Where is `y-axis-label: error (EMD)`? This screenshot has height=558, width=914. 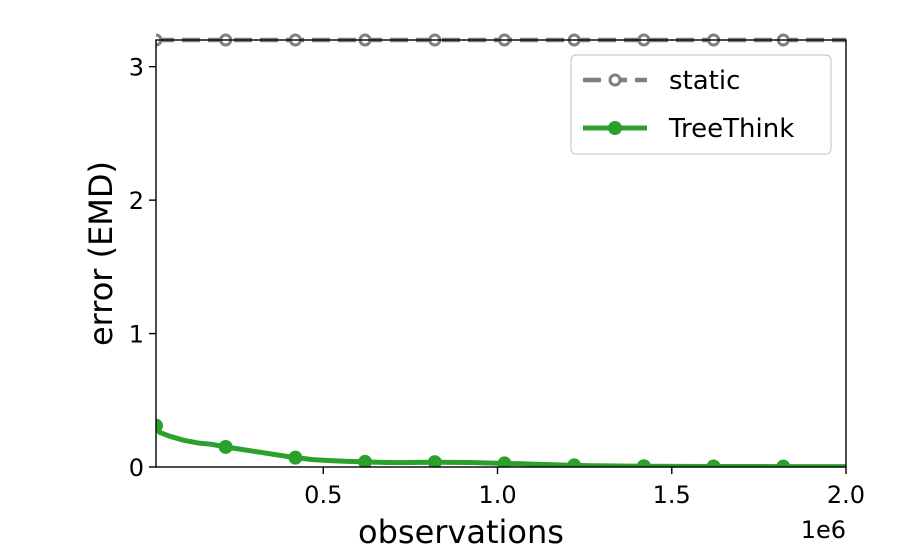 y-axis-label: error (EMD) is located at coordinates (101, 253).